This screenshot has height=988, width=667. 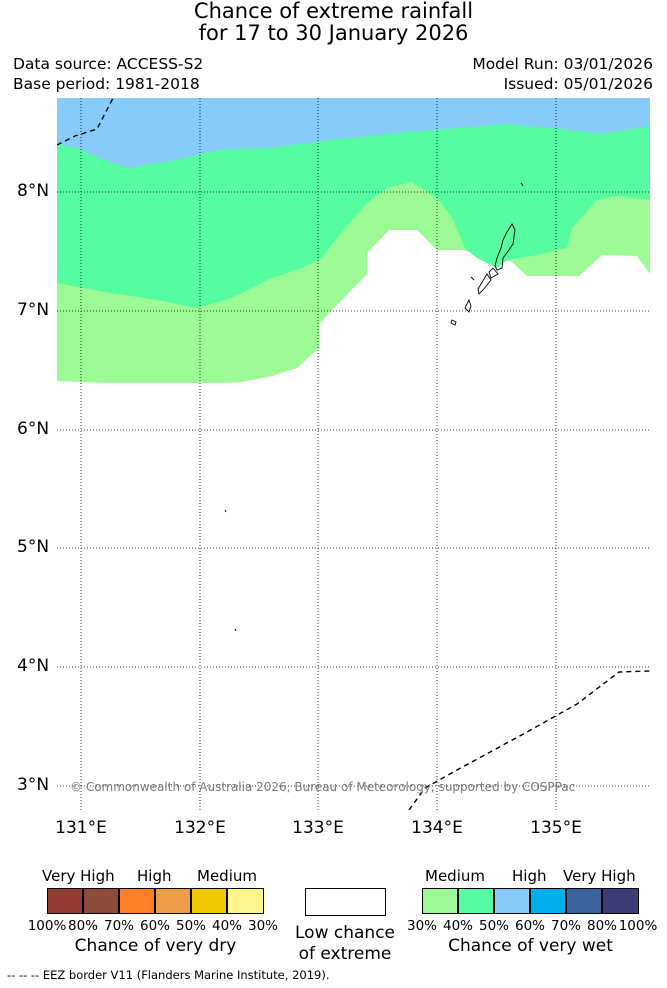 I want to click on eez-border-south, so click(x=529, y=740).